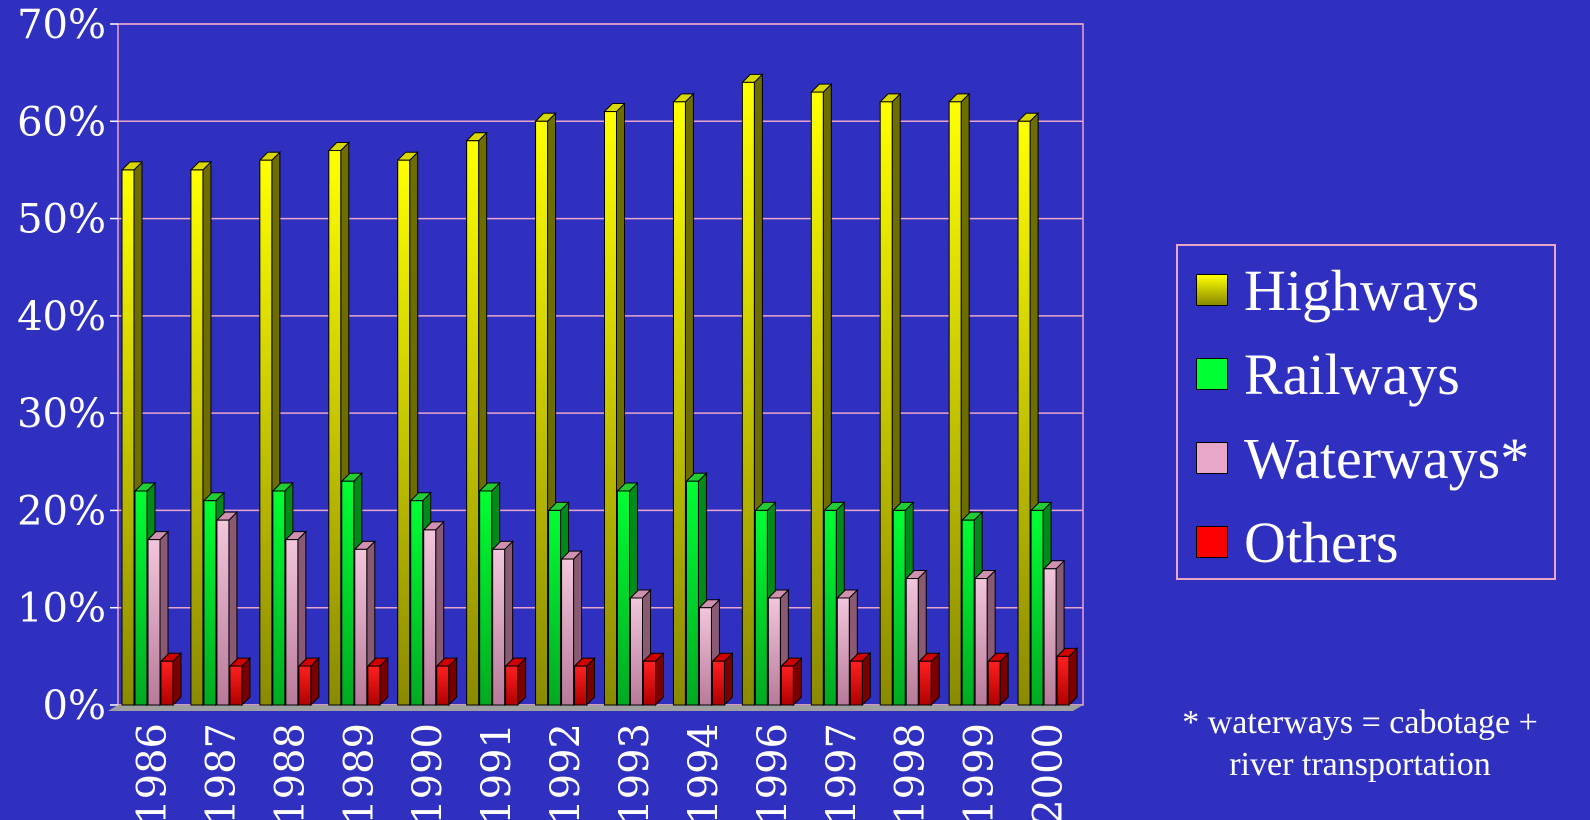 This screenshot has height=820, width=1590. What do you see at coordinates (566, 771) in the screenshot?
I see `x-tick-label: 1992` at bounding box center [566, 771].